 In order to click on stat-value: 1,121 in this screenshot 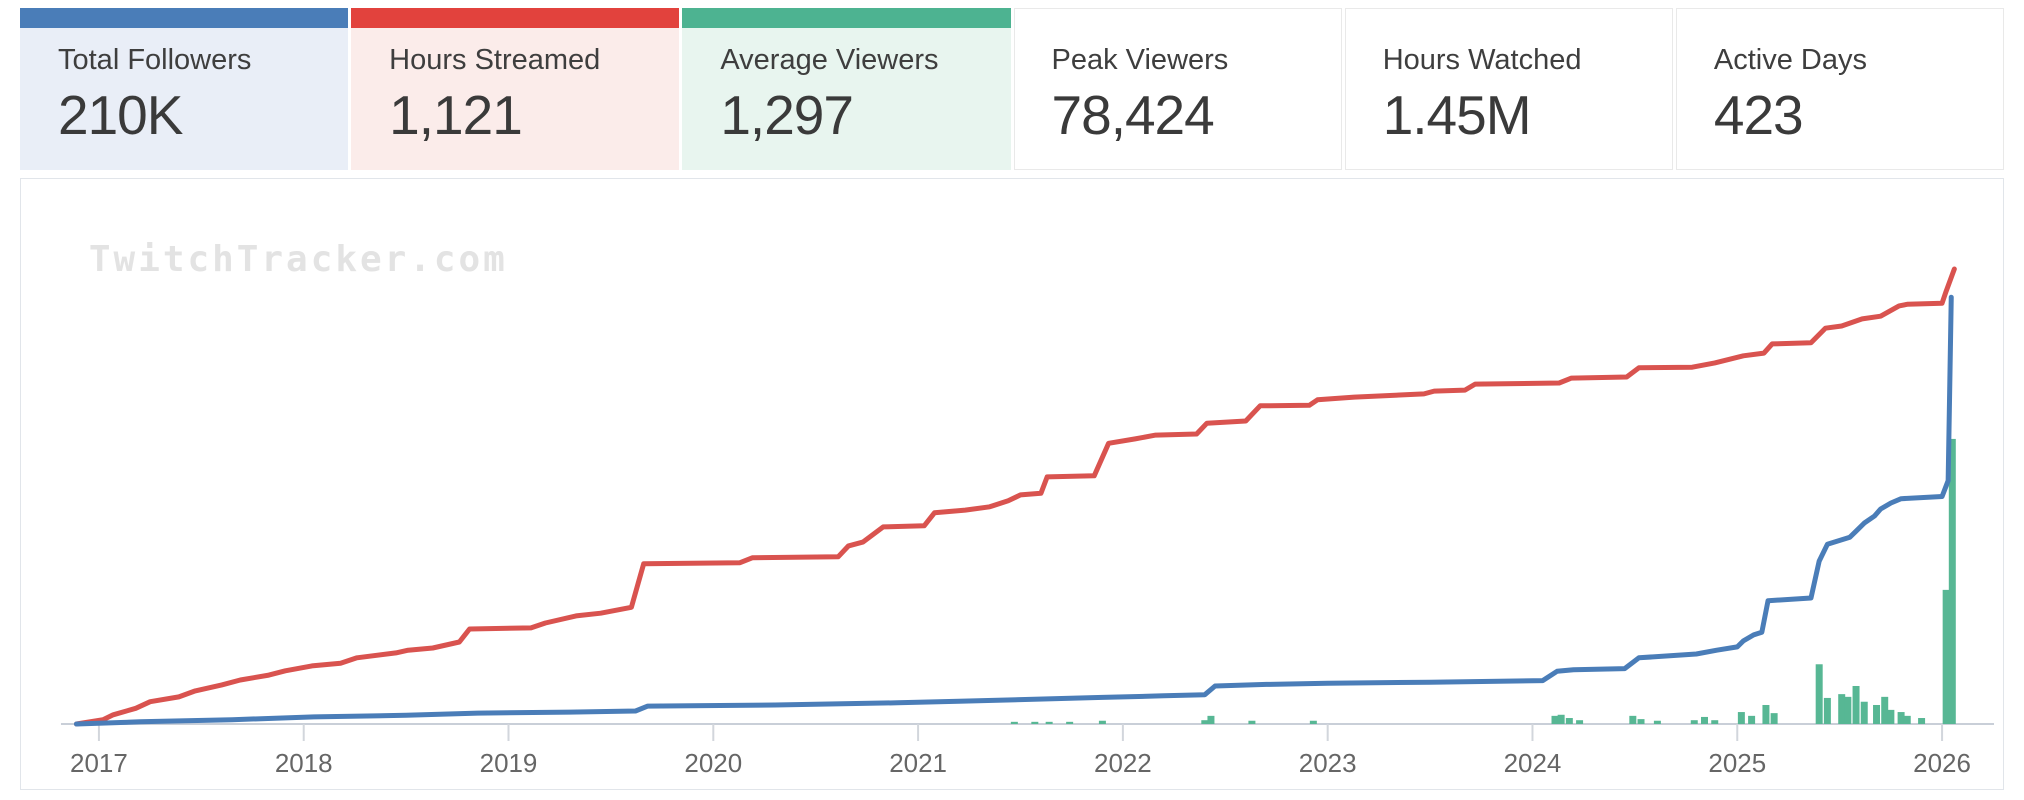, I will do `click(456, 115)`.